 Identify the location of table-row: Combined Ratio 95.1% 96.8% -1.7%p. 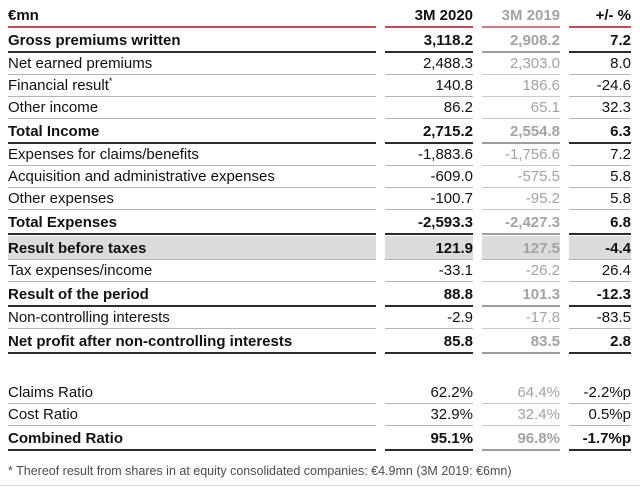
(319, 438).